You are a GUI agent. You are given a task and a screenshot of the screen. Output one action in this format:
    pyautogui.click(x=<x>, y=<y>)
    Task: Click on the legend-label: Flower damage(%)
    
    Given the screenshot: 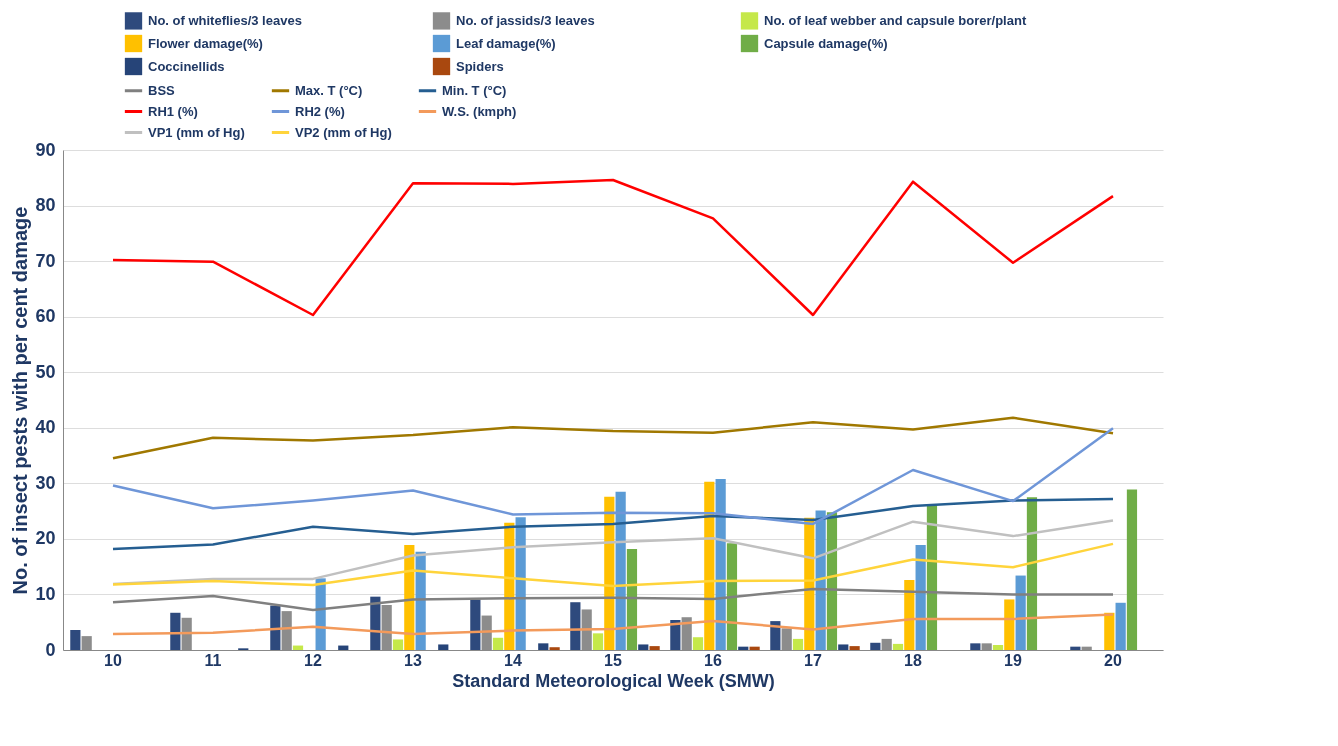 What is the action you would take?
    pyautogui.click(x=205, y=43)
    